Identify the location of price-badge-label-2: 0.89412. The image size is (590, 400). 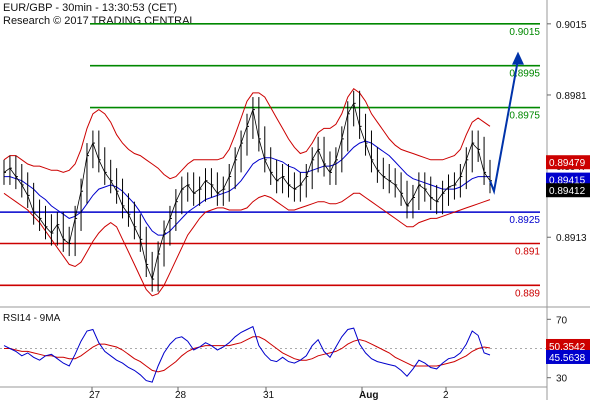
(567, 191).